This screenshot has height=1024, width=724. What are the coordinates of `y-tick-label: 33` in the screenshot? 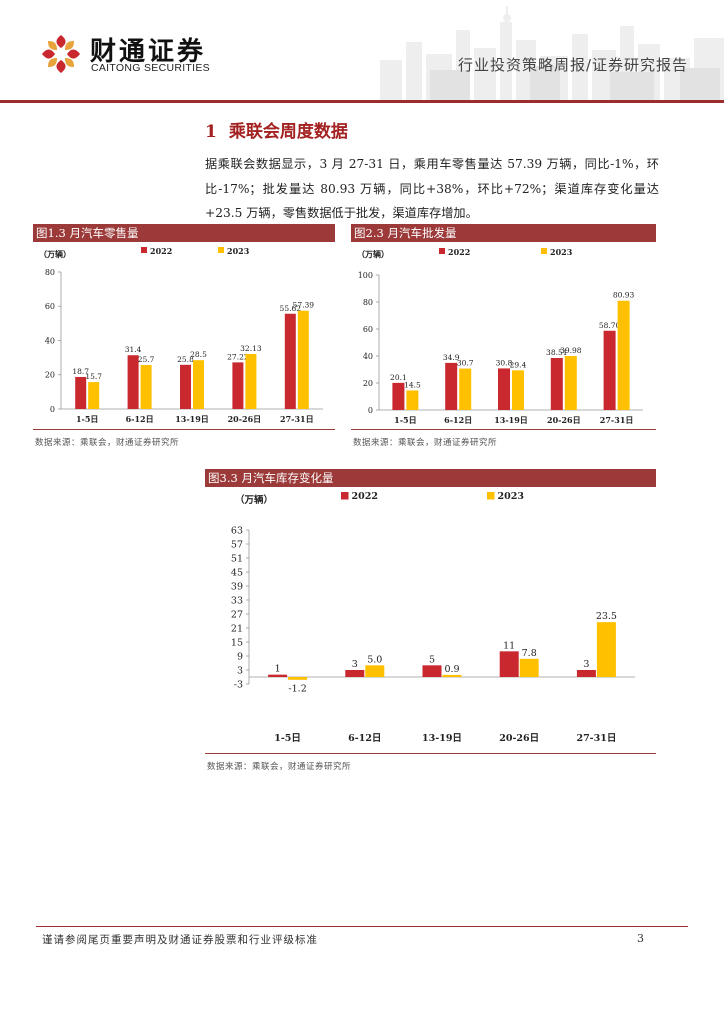 It's located at (237, 600).